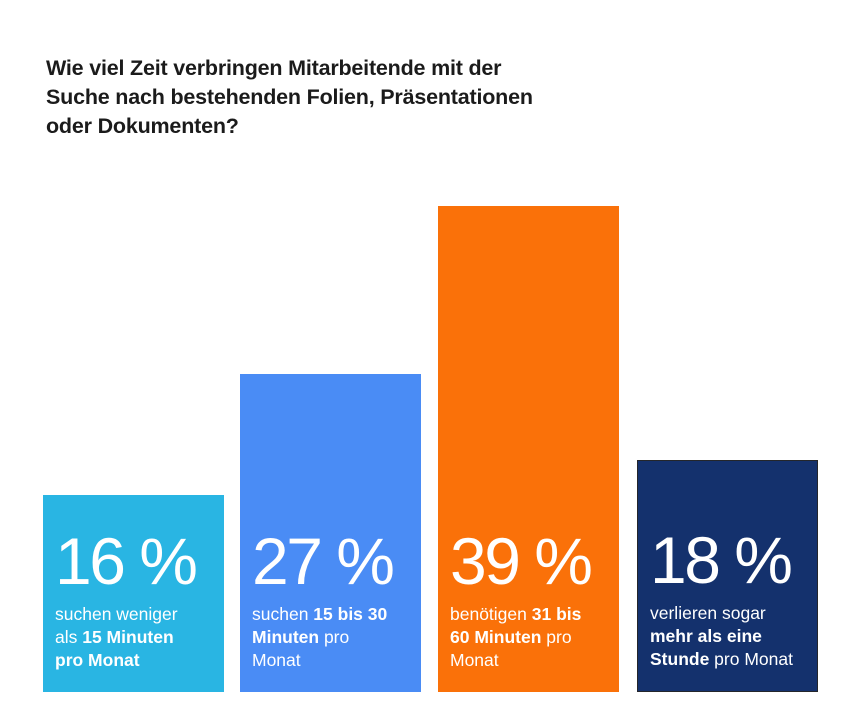 Image resolution: width=865 pixels, height=718 pixels. What do you see at coordinates (528, 449) in the screenshot?
I see `chart-bar-39-percent: 39 % benötigen 31 bis 60 Minuten pro Monat` at bounding box center [528, 449].